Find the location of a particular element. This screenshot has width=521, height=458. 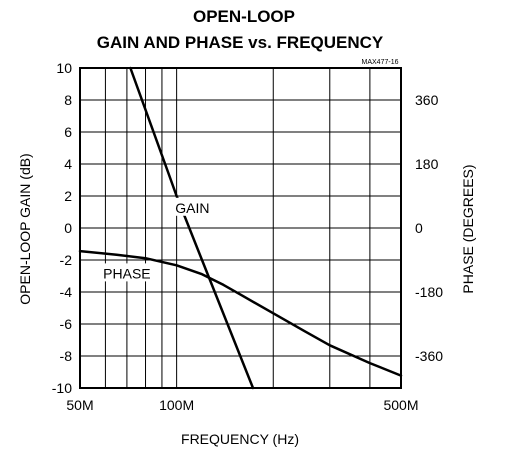

figure-code: MAX477-16 is located at coordinates (380, 62).